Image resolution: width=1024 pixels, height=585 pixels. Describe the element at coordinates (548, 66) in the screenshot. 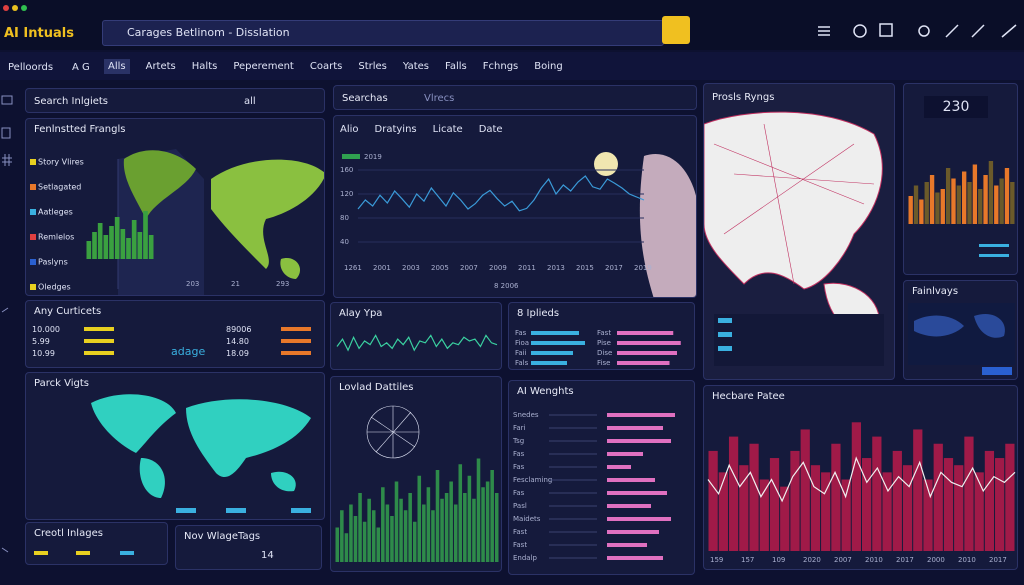

I see `nav-tab: Boing` at that location.